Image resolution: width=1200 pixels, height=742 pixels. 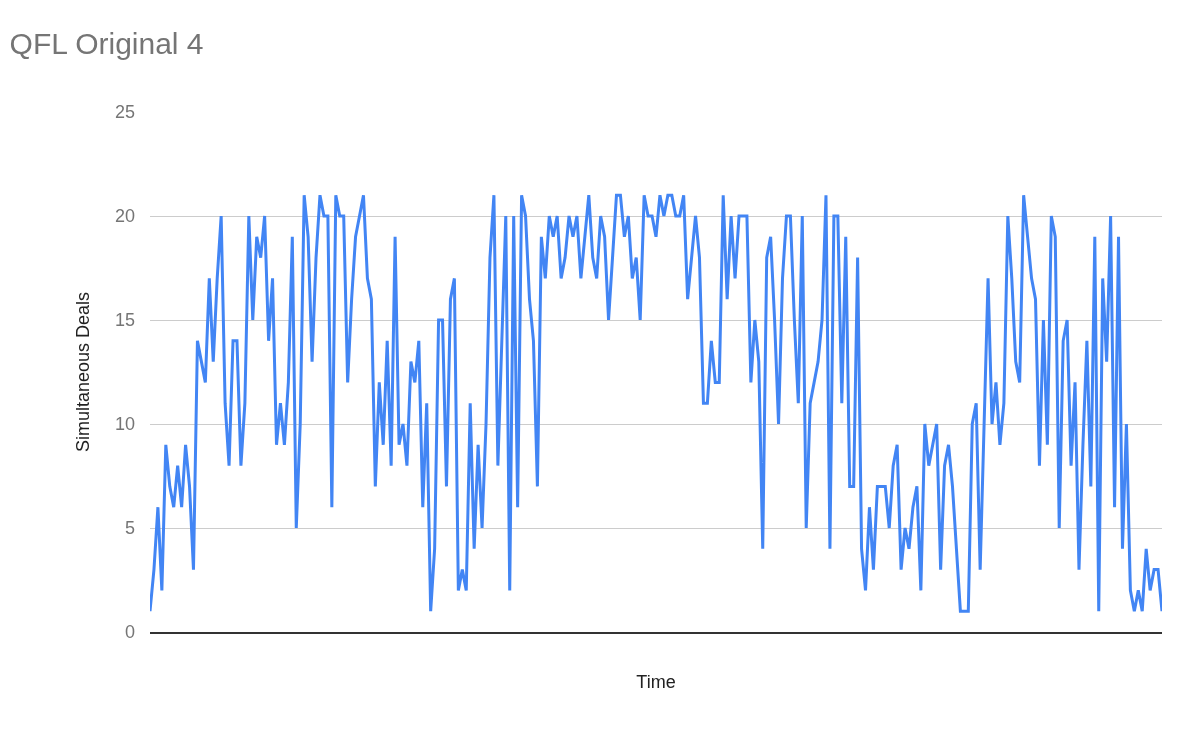 What do you see at coordinates (129, 528) in the screenshot?
I see `y-tick-label: 5` at bounding box center [129, 528].